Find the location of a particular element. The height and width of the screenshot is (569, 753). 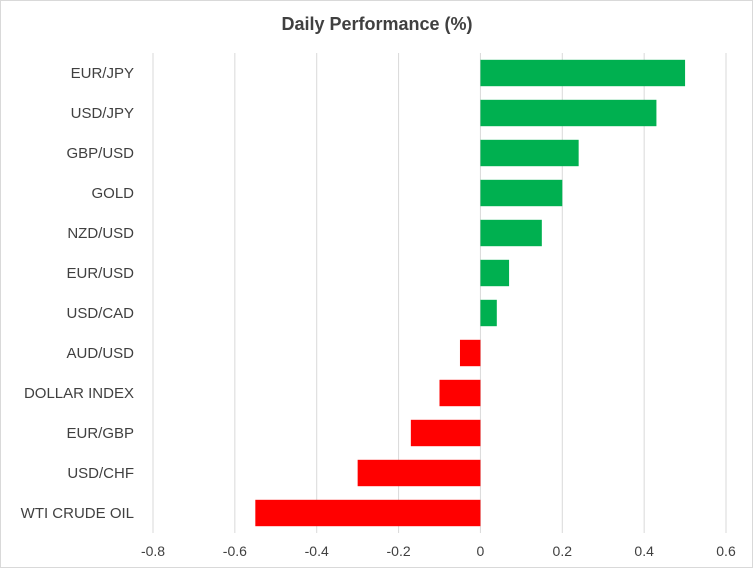

category-label: GOLD is located at coordinates (112, 193).